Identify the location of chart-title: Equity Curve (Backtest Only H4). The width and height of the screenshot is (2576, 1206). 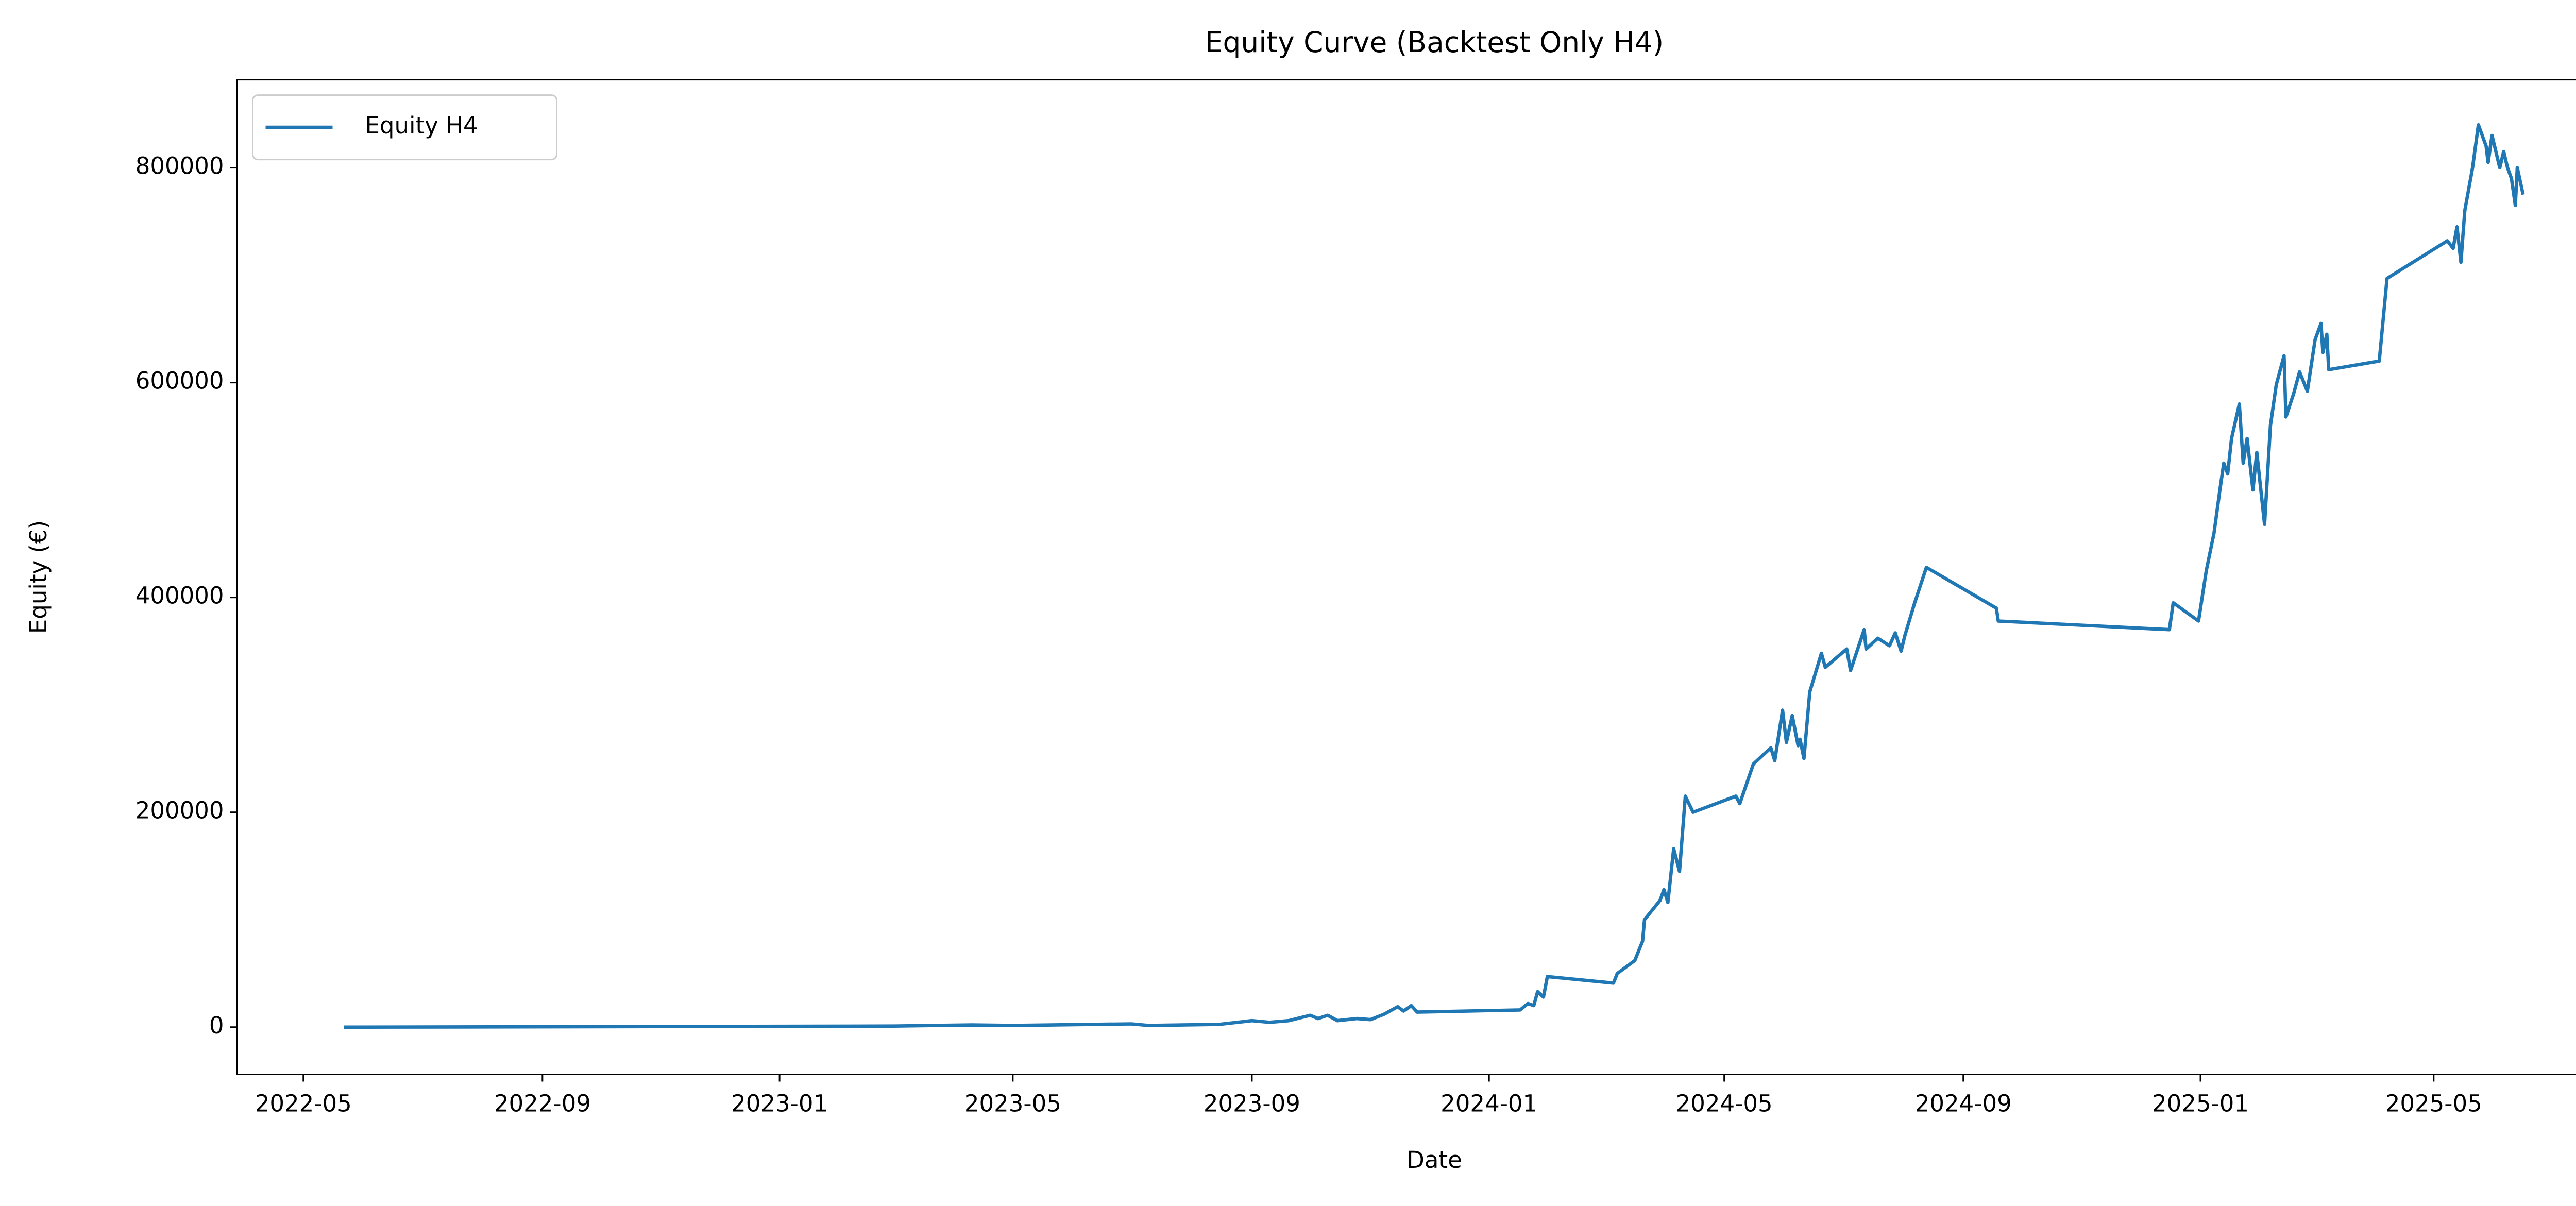
(1434, 42).